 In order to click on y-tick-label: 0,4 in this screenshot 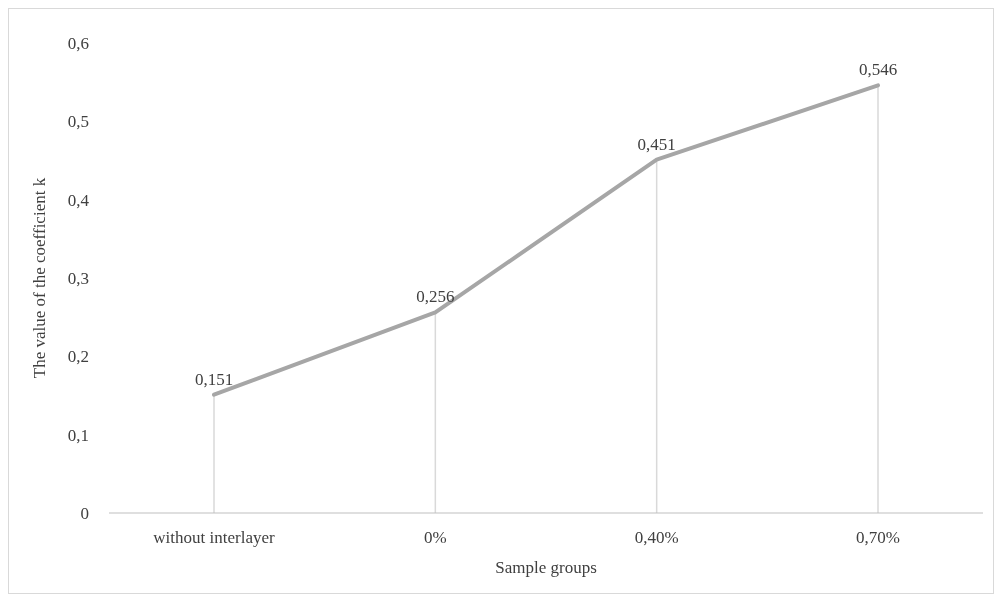, I will do `click(78, 200)`.